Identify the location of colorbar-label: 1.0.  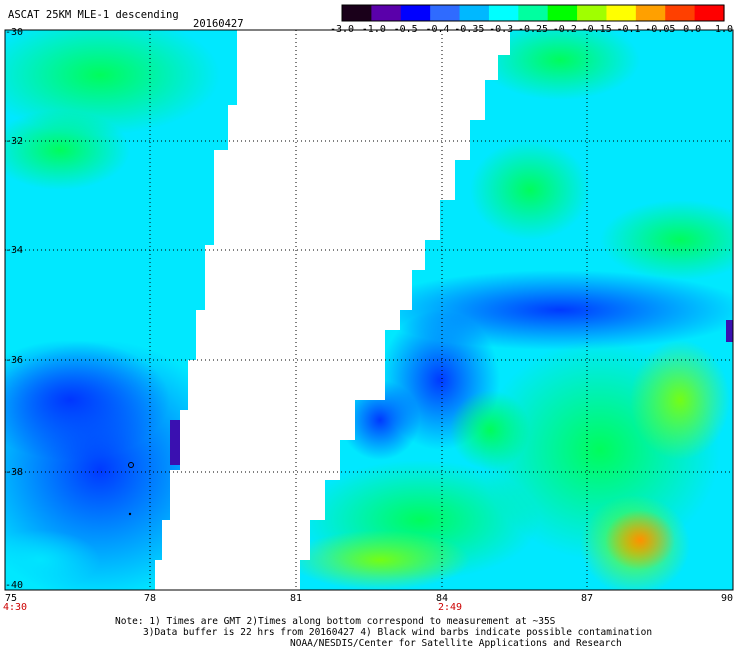
(724, 29).